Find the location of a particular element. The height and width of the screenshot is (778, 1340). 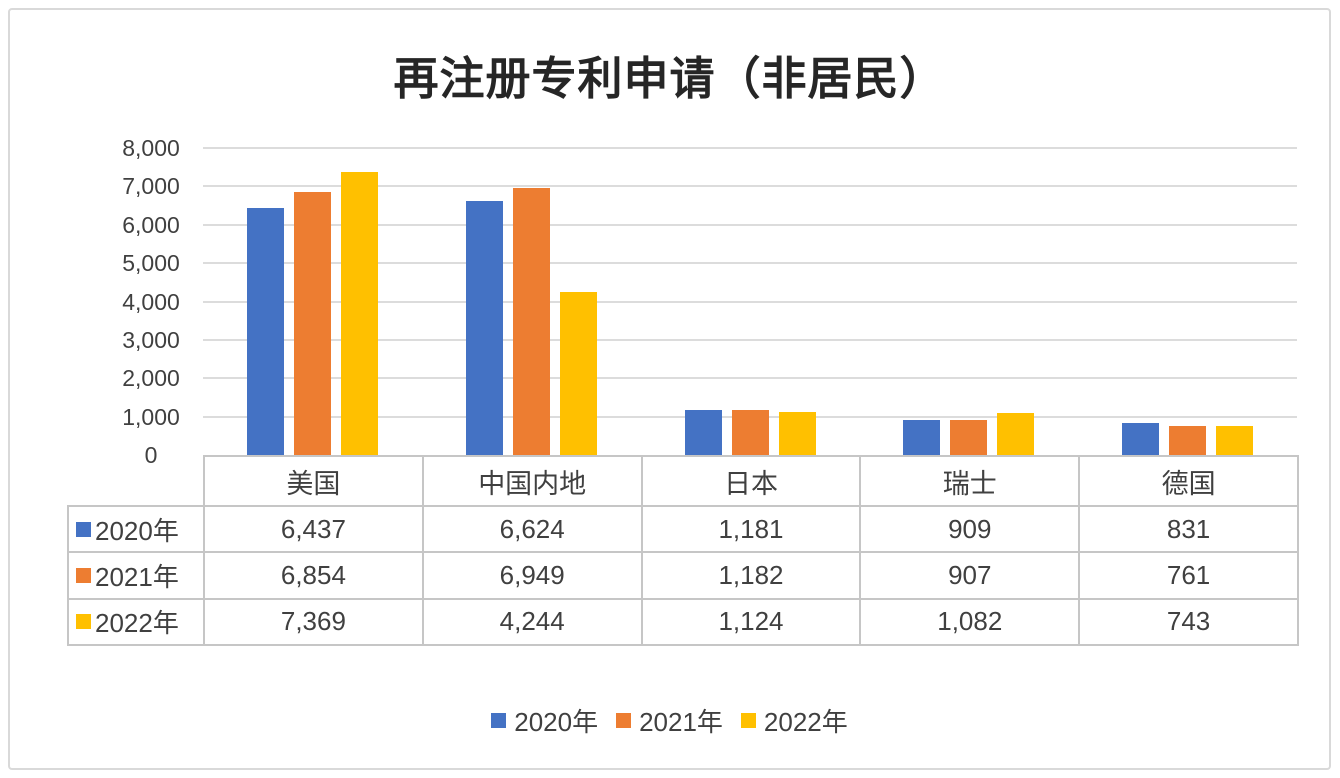

series-name: 2020年 is located at coordinates (137, 530).